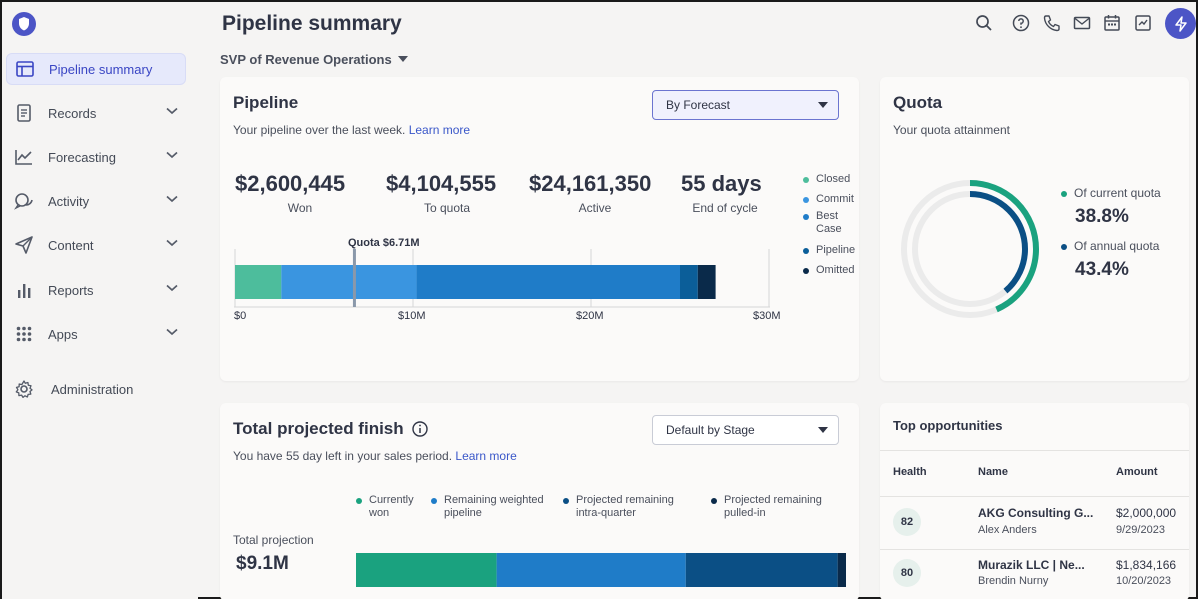 The height and width of the screenshot is (599, 1198). I want to click on annual-quota-ring-arc, so click(970, 249).